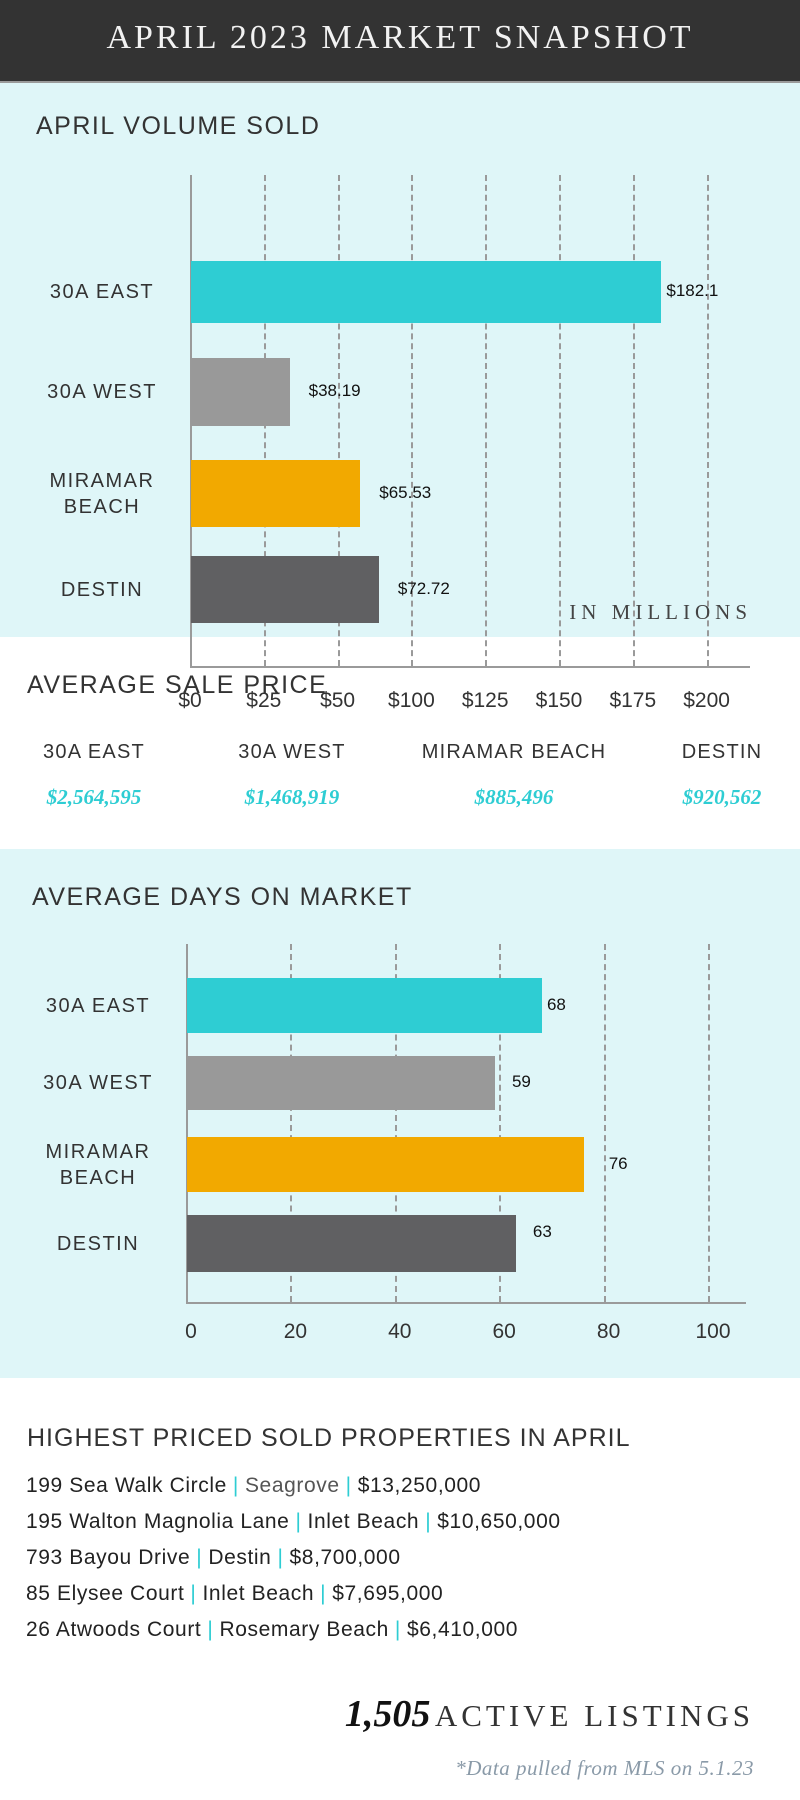  What do you see at coordinates (187, 1123) in the screenshot?
I see `y-axis` at bounding box center [187, 1123].